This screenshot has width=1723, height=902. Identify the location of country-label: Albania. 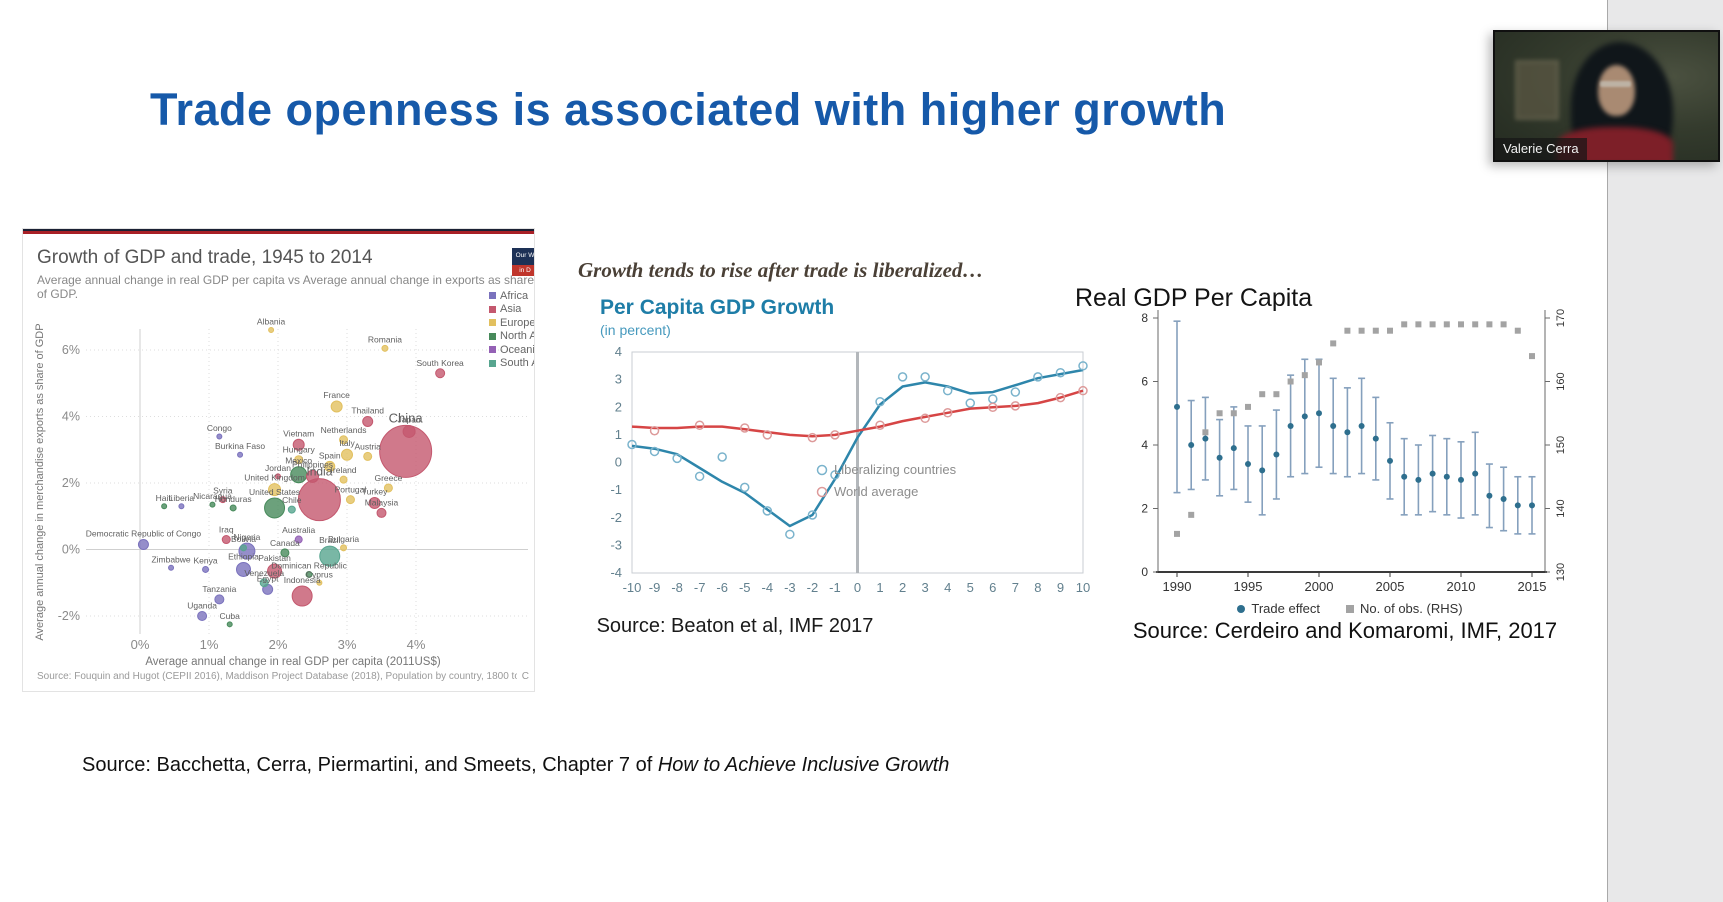
(271, 322).